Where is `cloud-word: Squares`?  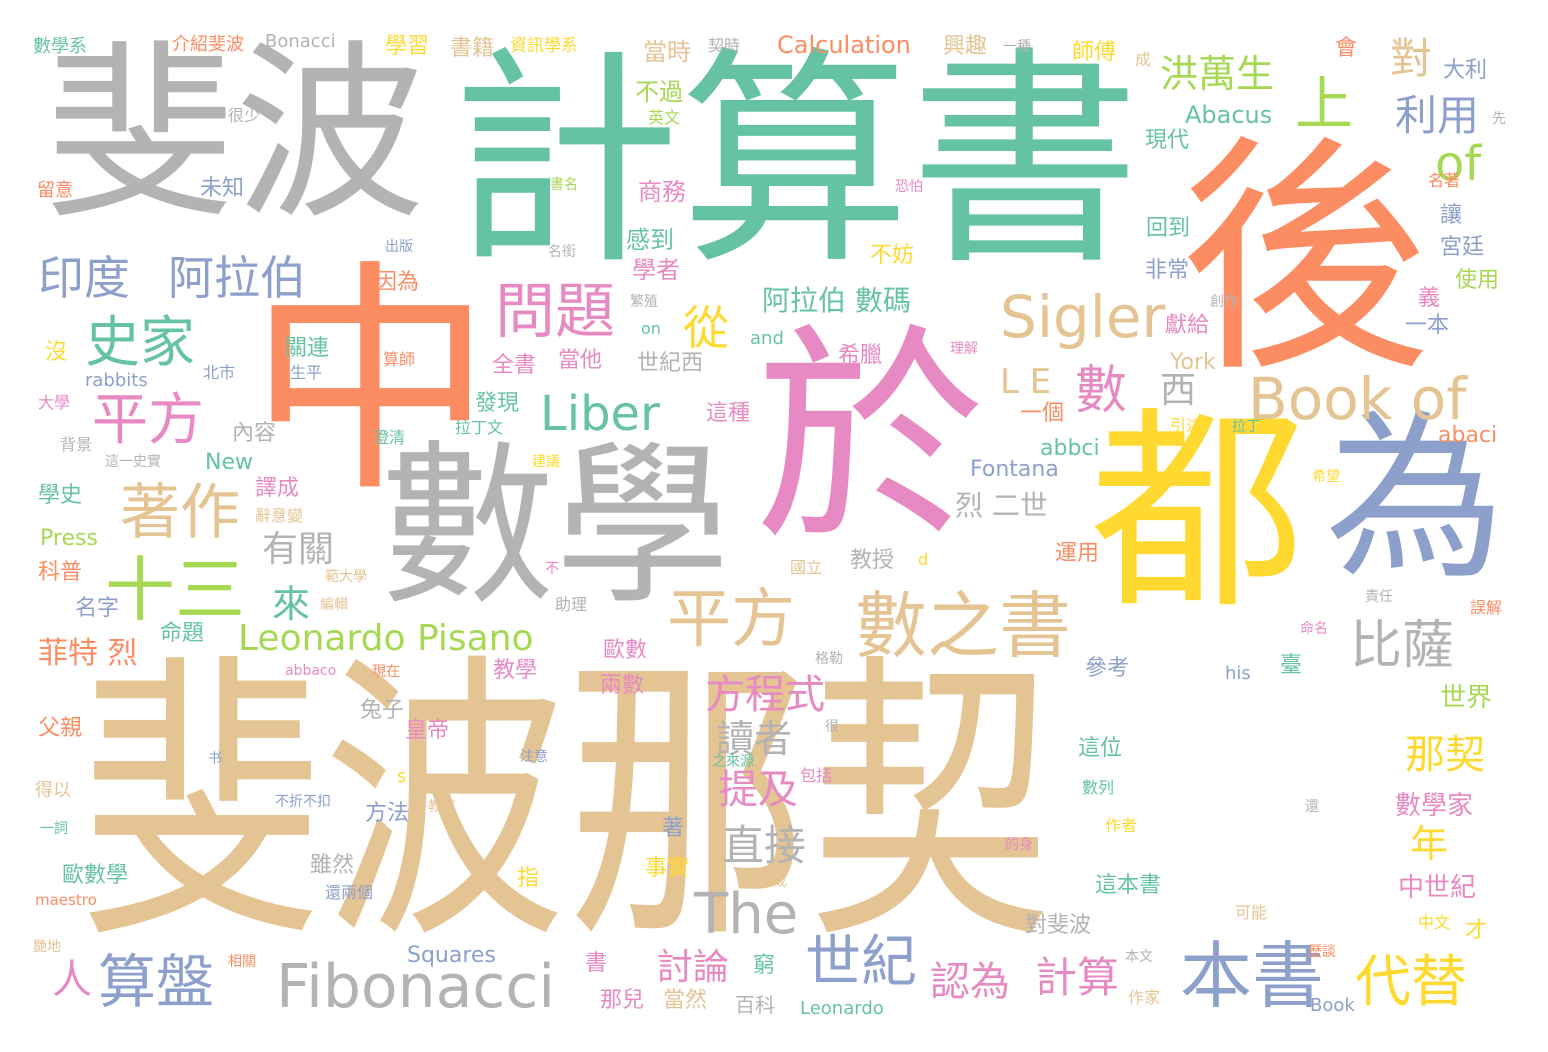
cloud-word: Squares is located at coordinates (451, 955).